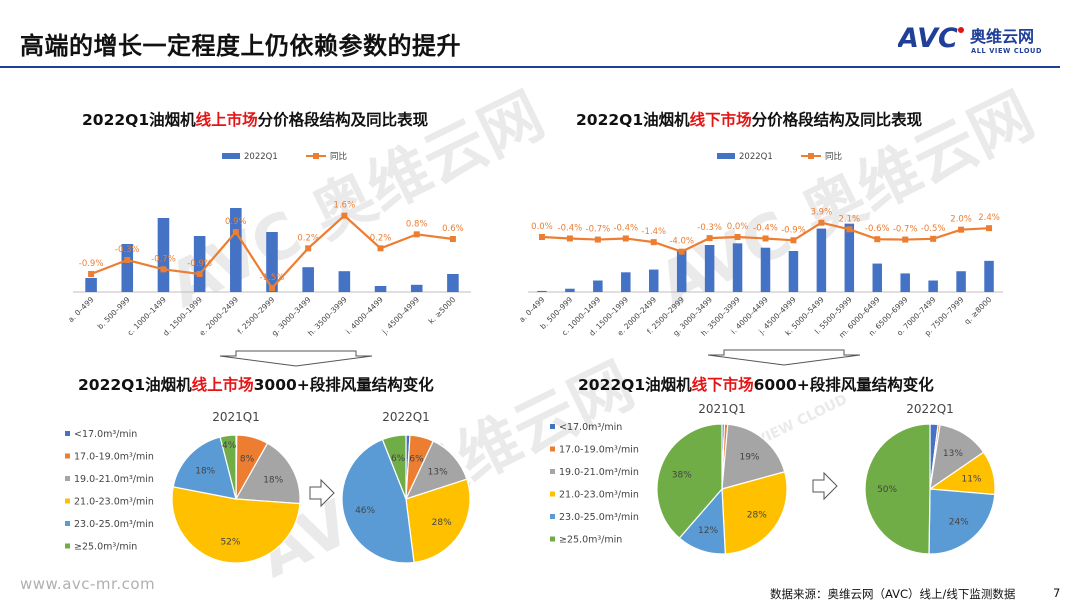 The image size is (1080, 612). What do you see at coordinates (417, 224) in the screenshot?
I see `yoy-data-label: 0.8%` at bounding box center [417, 224].